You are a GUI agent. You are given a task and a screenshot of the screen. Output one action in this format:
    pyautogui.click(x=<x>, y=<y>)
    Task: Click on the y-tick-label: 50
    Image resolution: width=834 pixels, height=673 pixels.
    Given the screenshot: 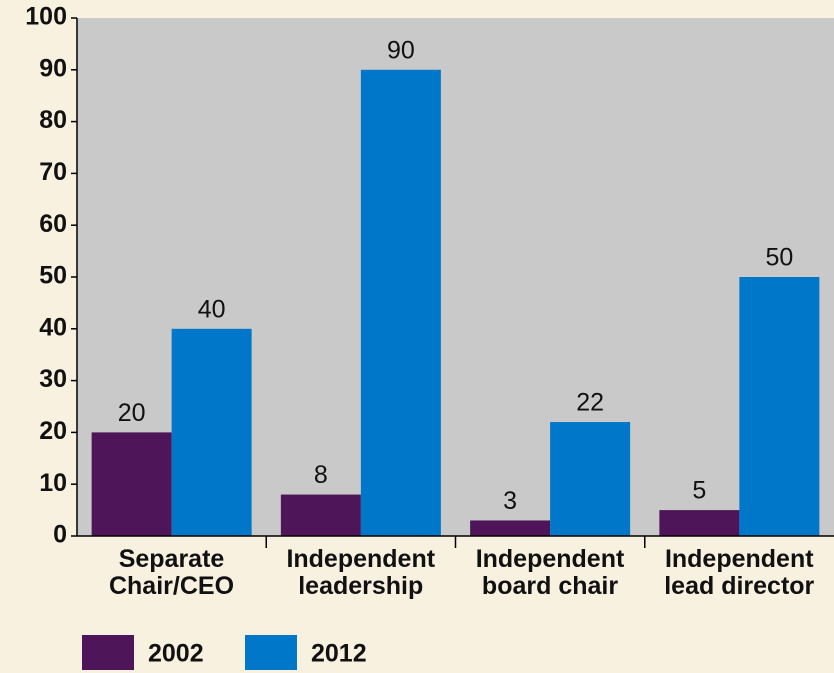 What is the action you would take?
    pyautogui.click(x=53, y=276)
    